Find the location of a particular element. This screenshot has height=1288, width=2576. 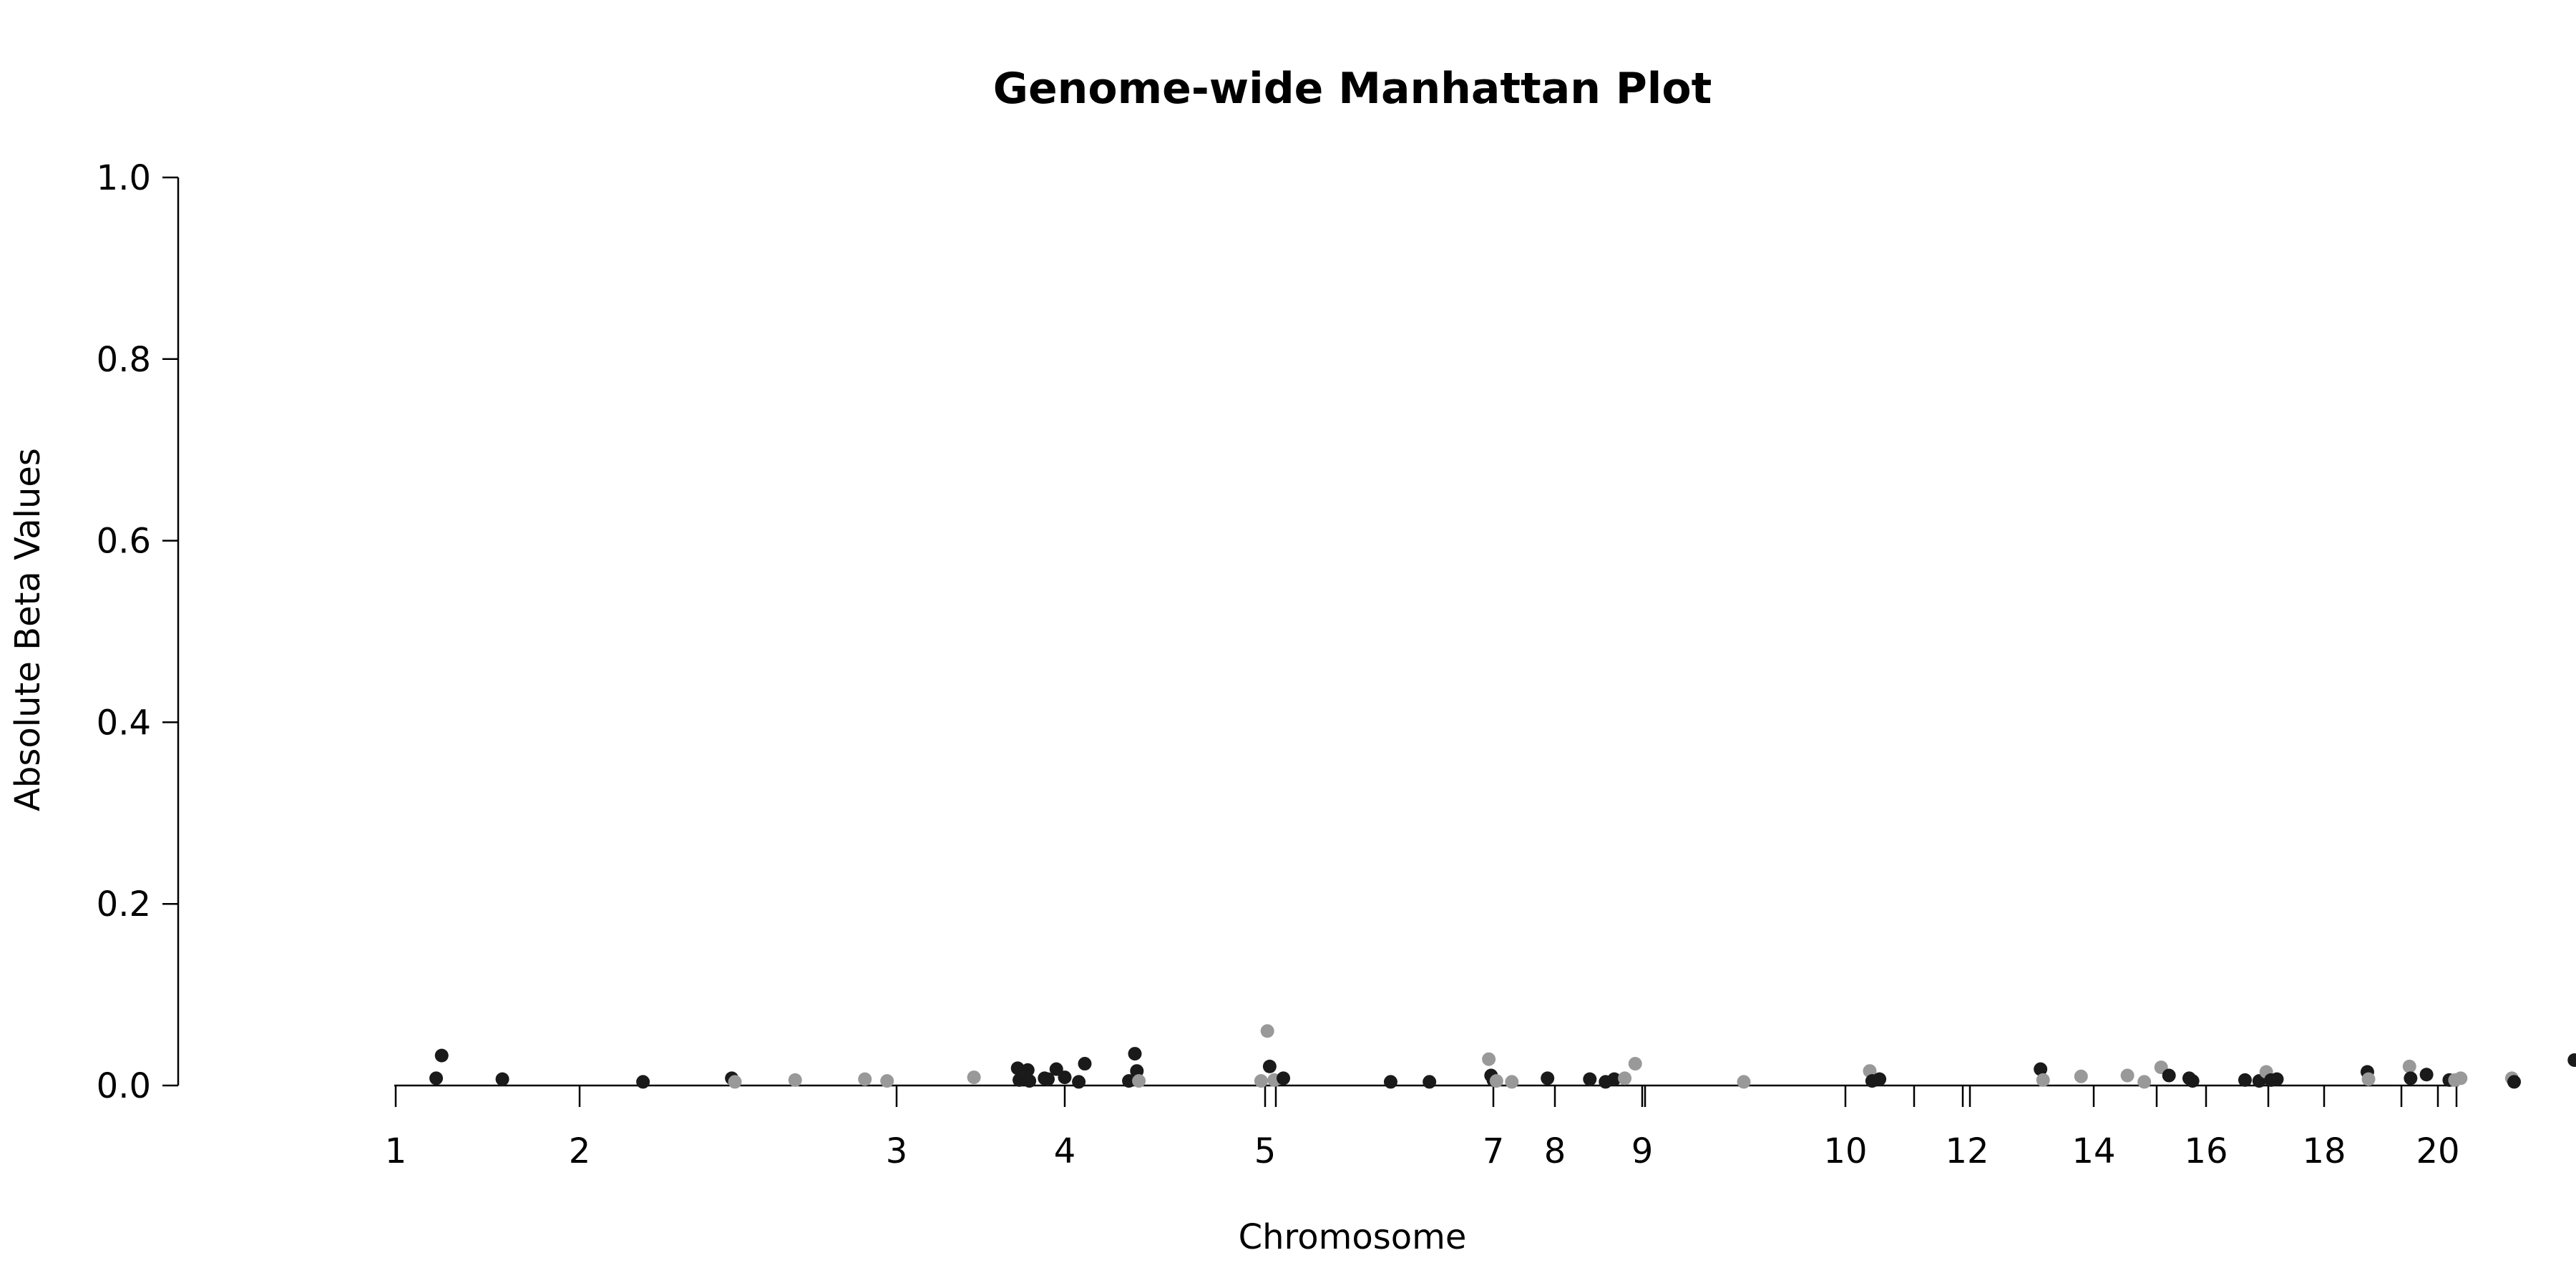

x-tick-label: 5 is located at coordinates (1265, 1151).